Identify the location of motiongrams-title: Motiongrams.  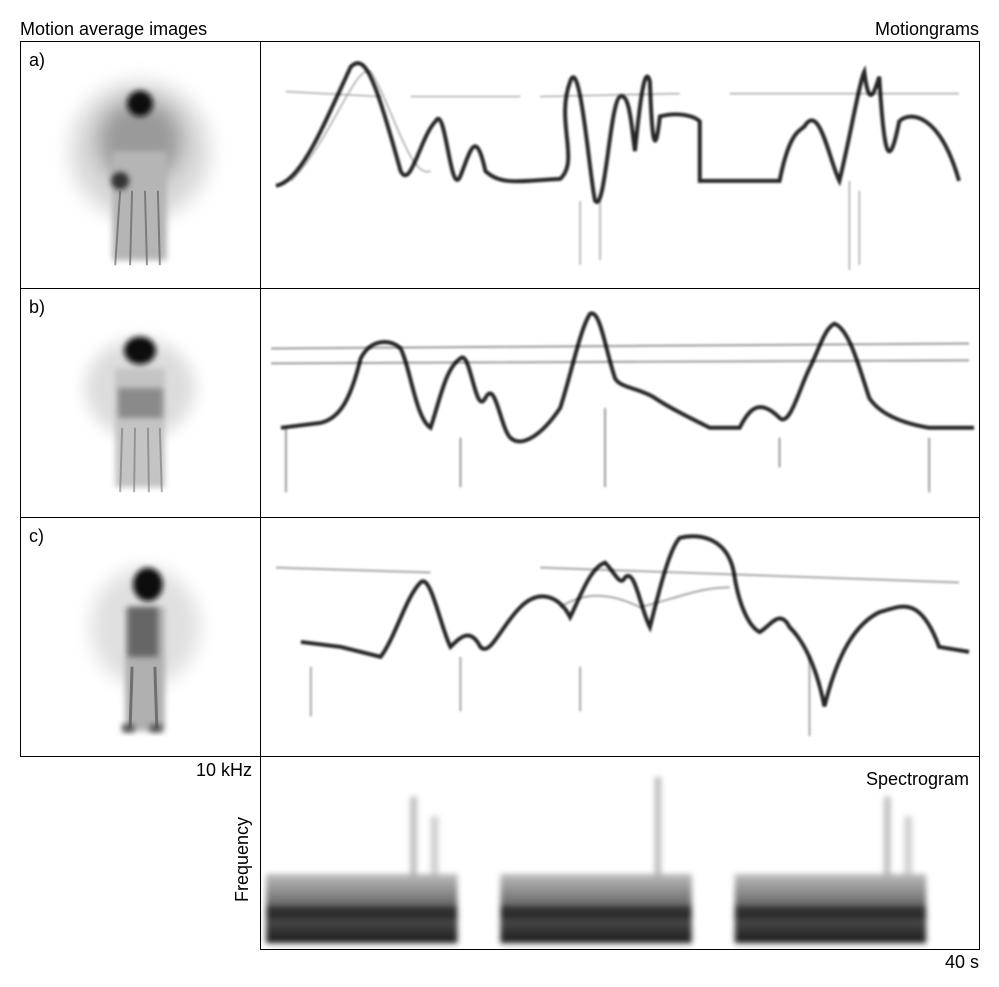
(927, 29).